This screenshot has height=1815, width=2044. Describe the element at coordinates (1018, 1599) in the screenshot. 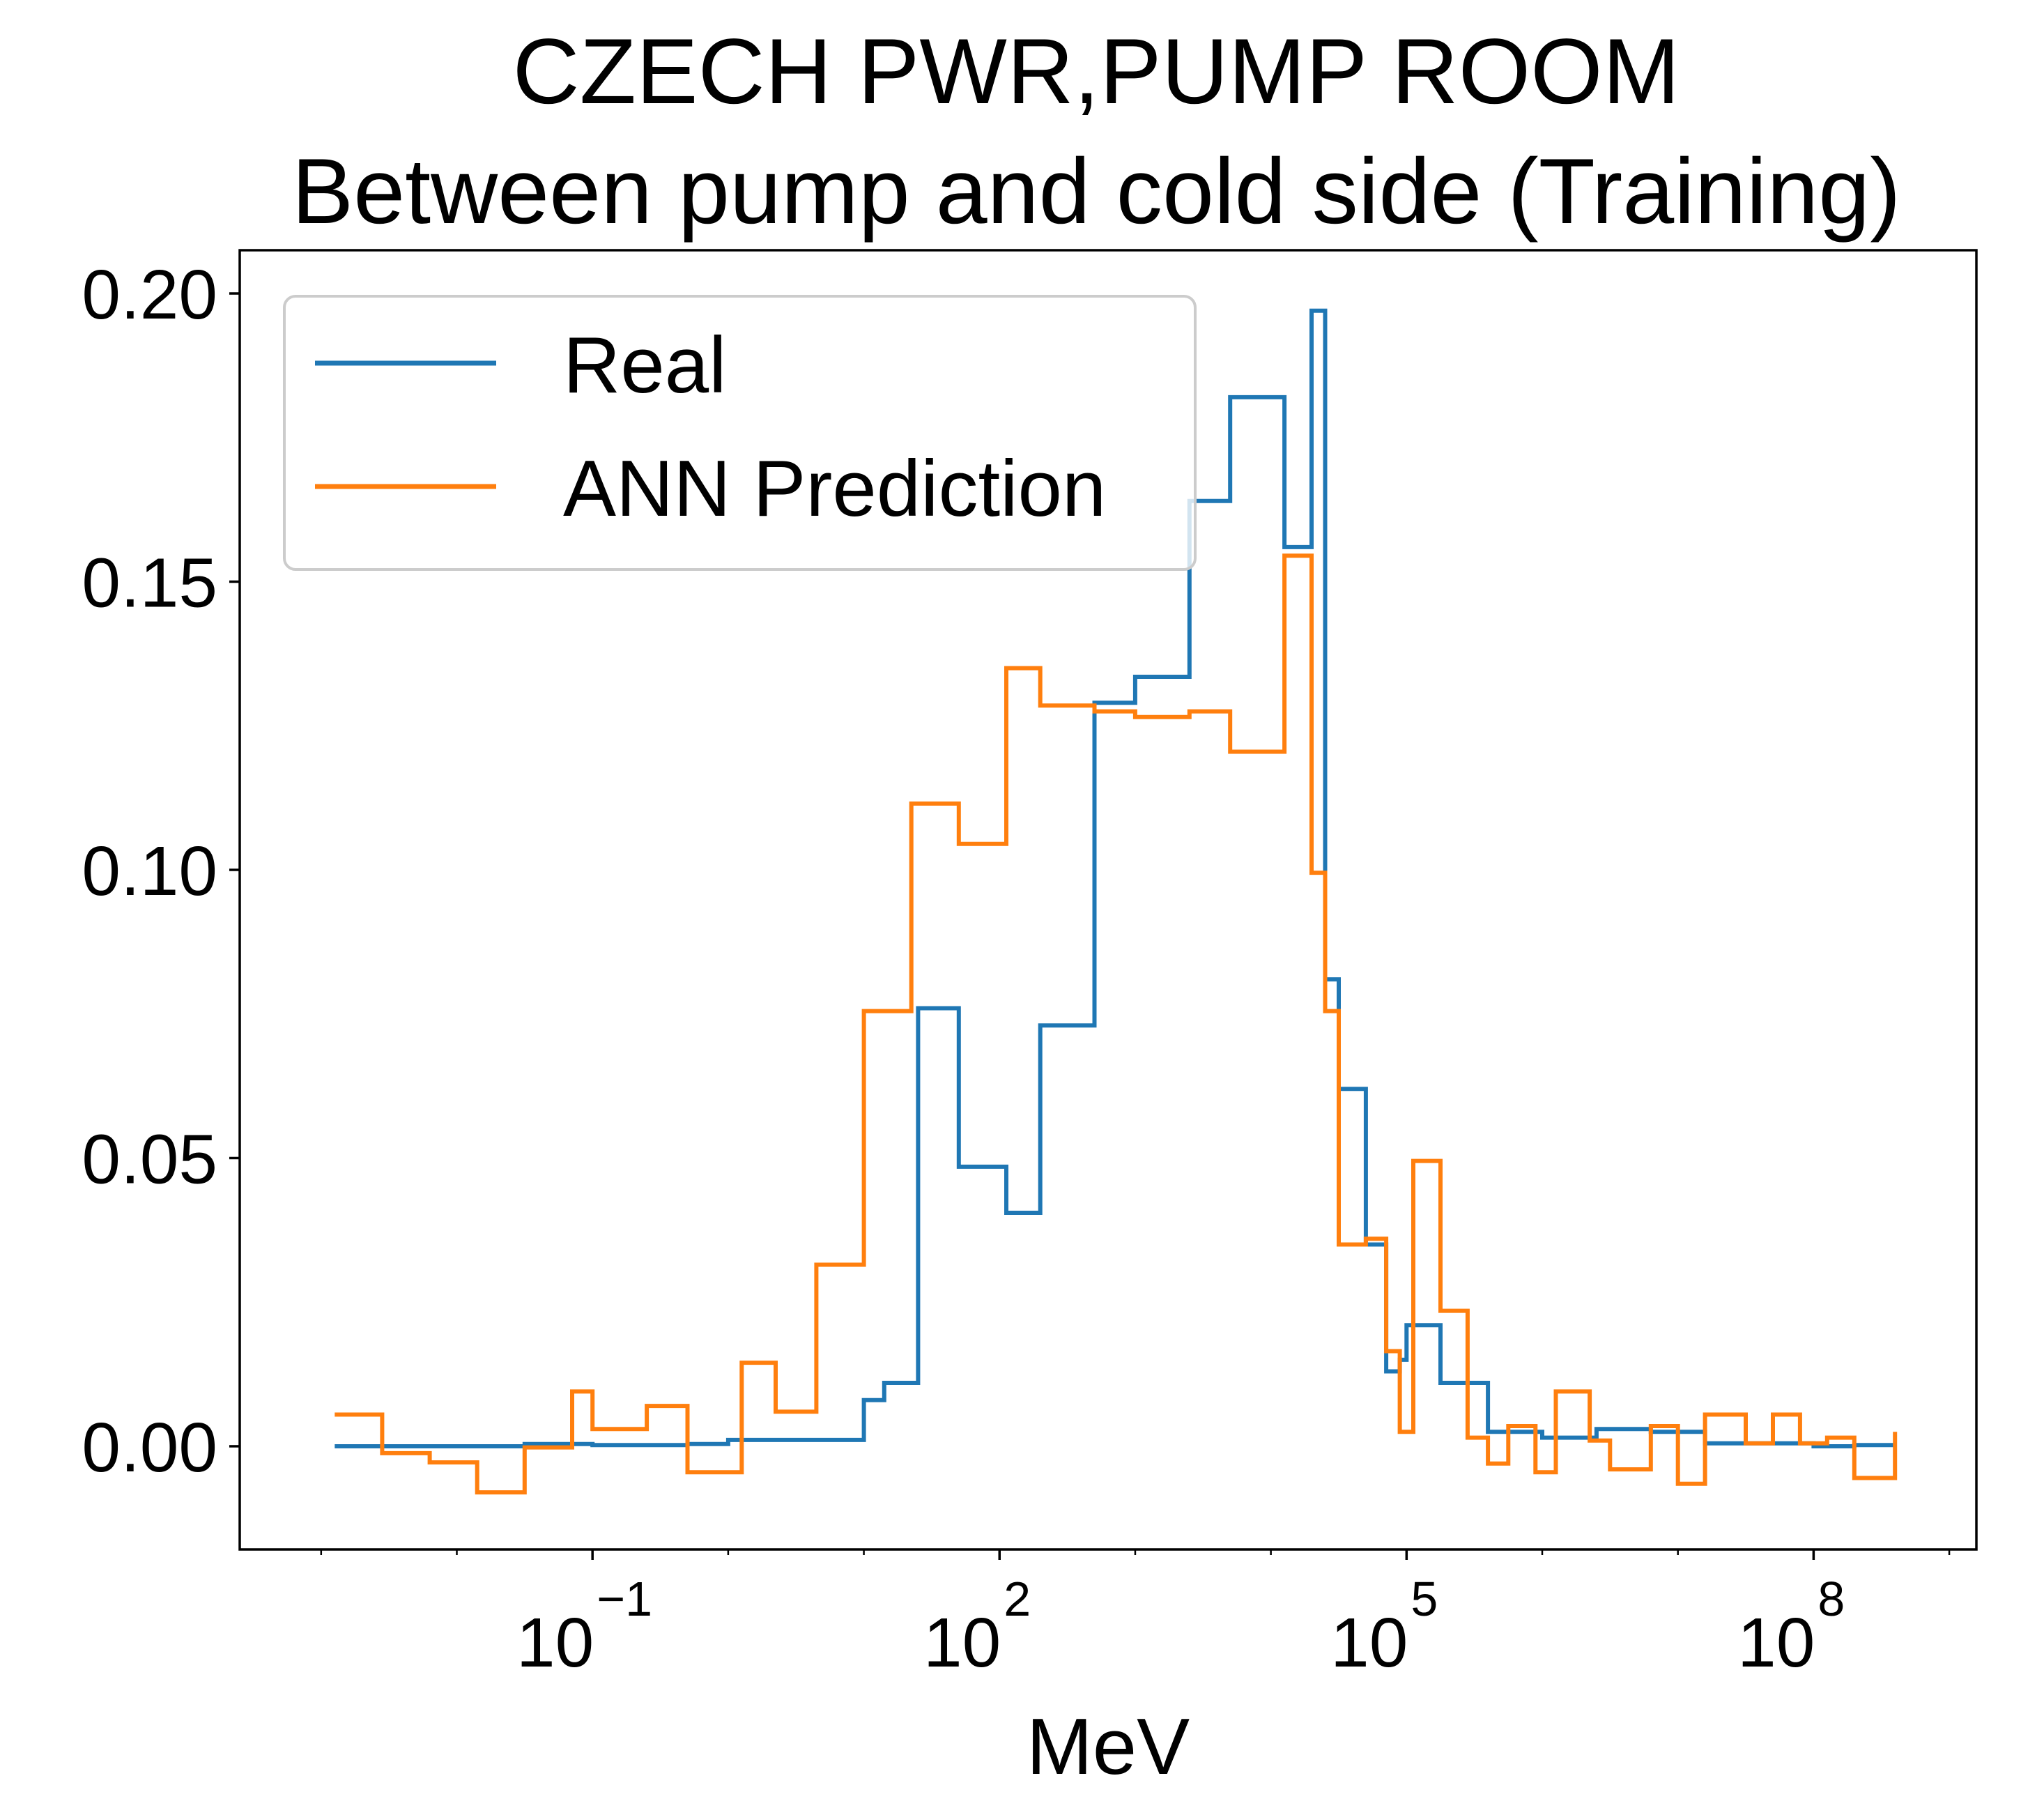

I see `x-tick-label-exponent: 2` at that location.